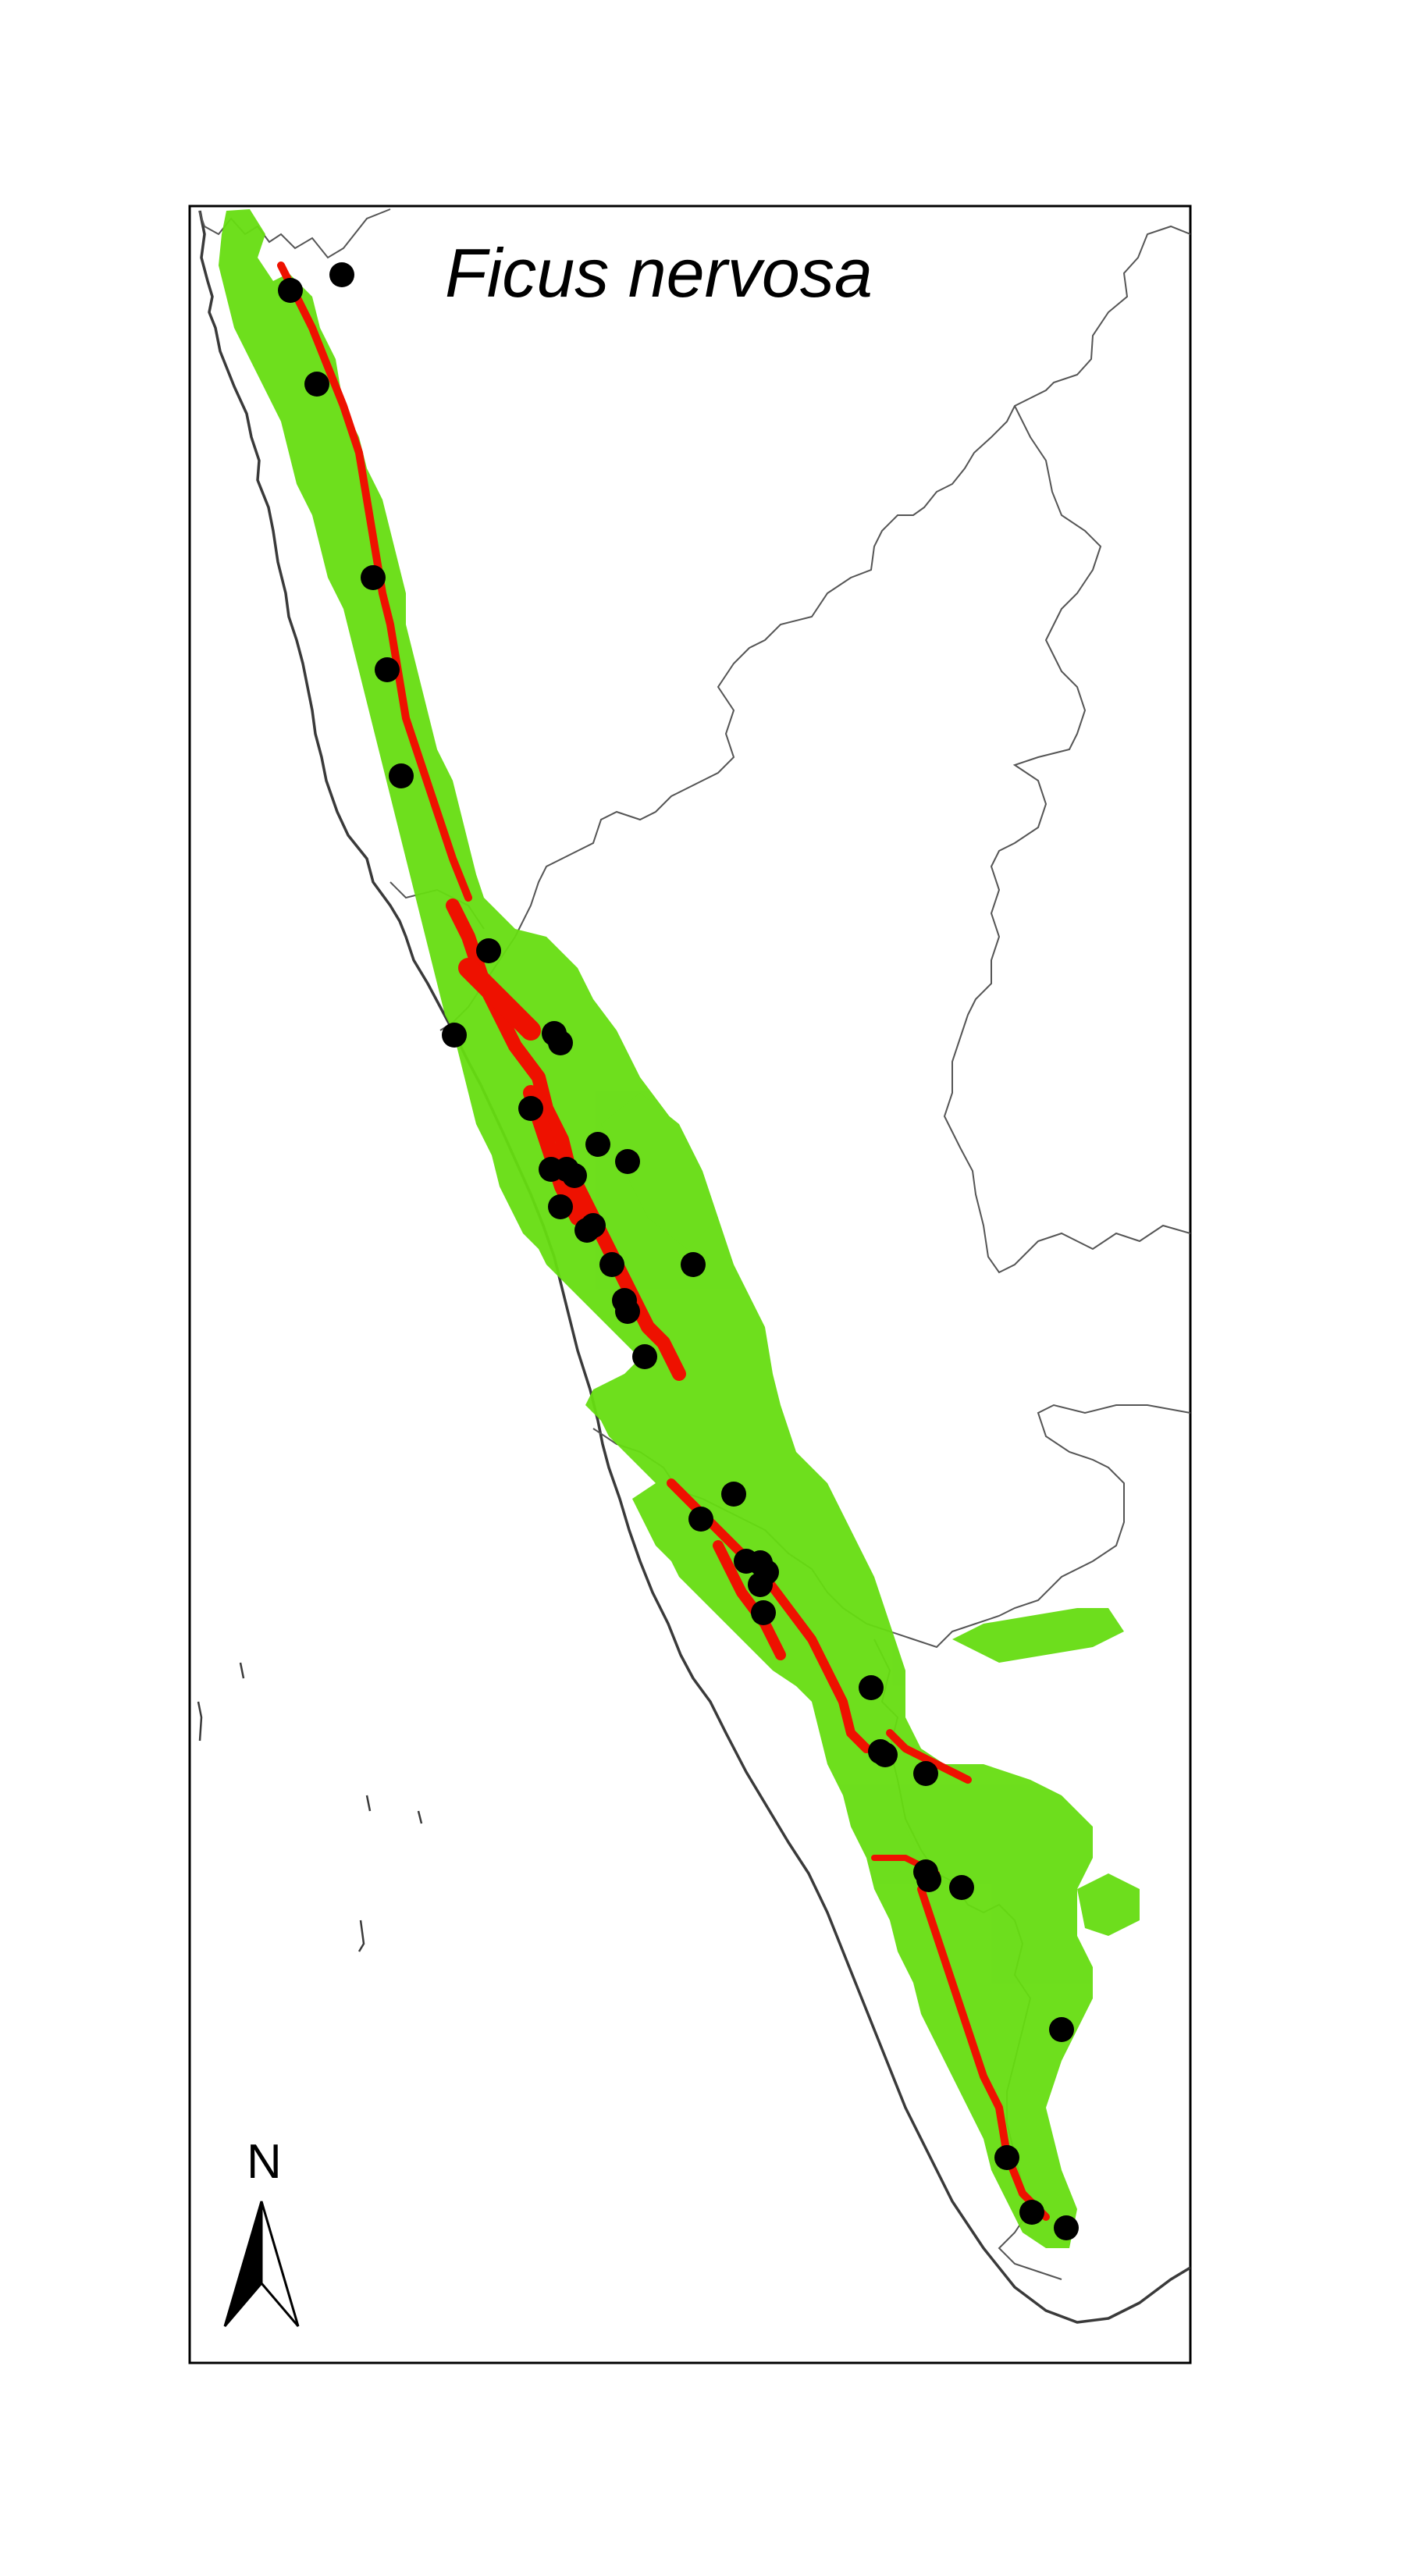 Image resolution: width=1405 pixels, height=2576 pixels. I want to click on north-arrow-left-half, so click(243, 2264).